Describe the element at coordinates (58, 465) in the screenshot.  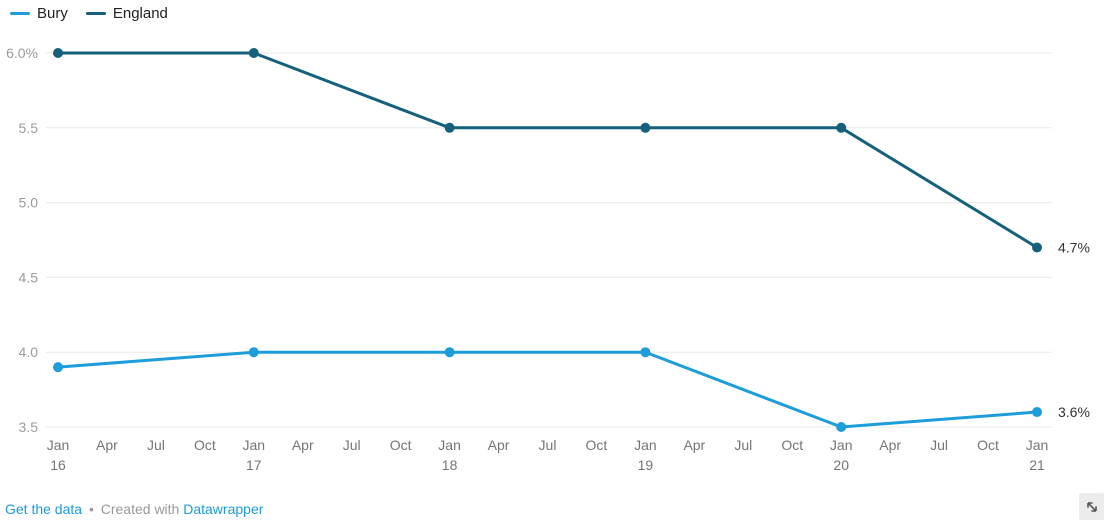
I see `x-axis-year-label: 16` at that location.